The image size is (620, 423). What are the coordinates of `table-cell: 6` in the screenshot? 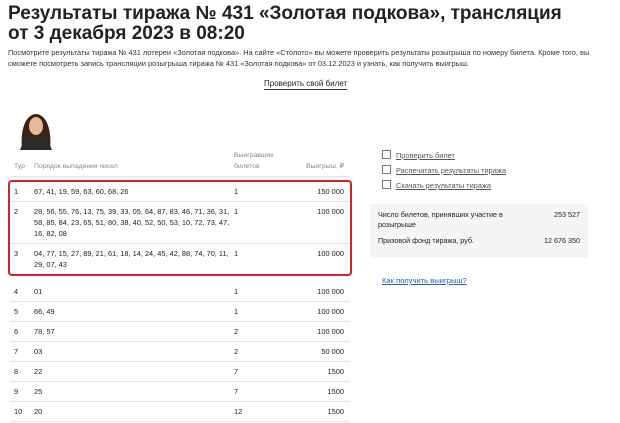 It's located at (16, 331).